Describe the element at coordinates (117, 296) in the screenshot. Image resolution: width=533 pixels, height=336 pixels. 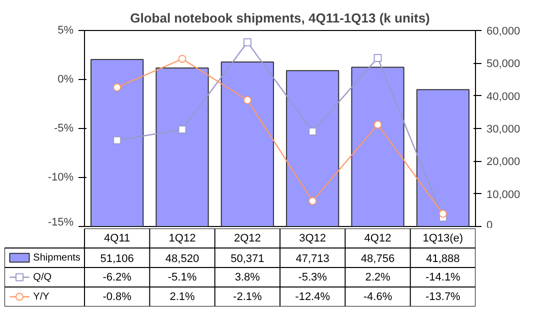
I see `data-label: -0.8%` at that location.